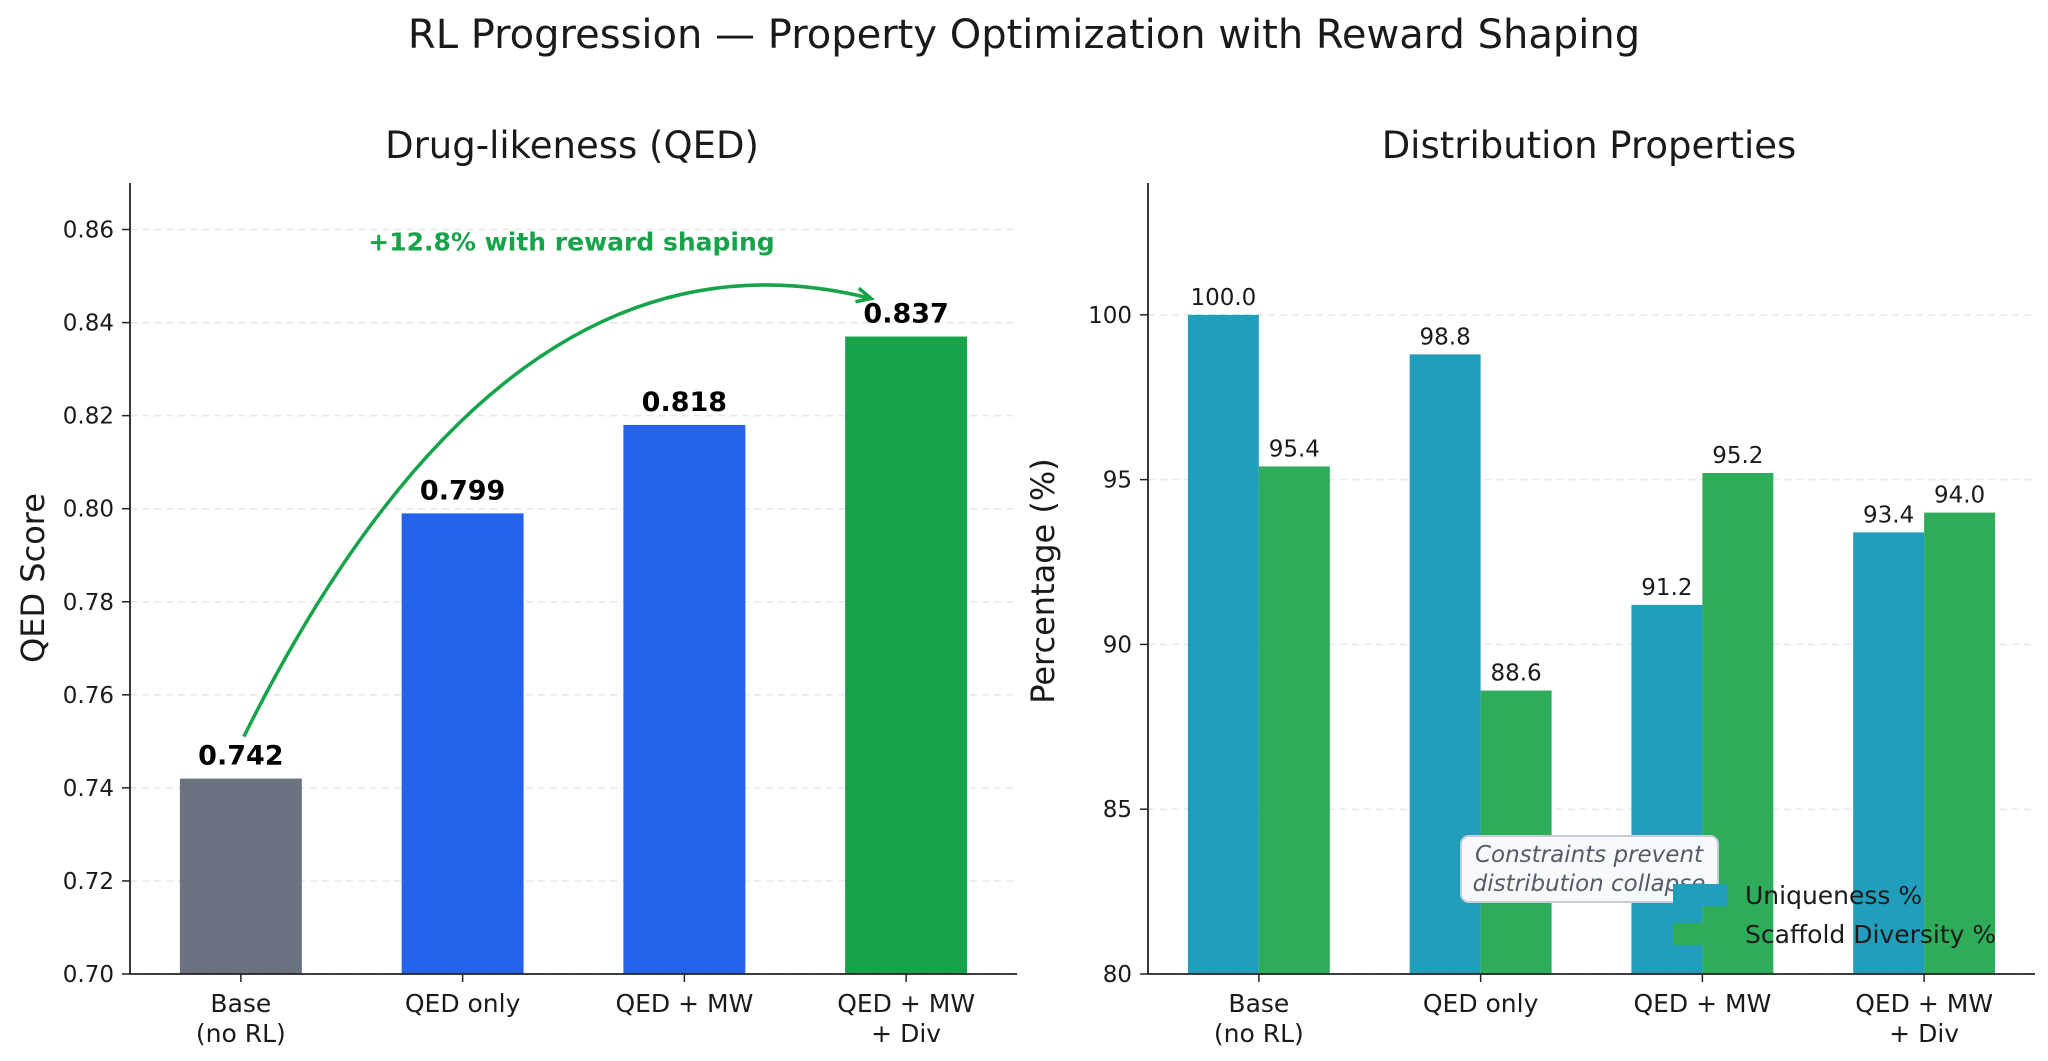 Image resolution: width=2048 pixels, height=1061 pixels. I want to click on qed-value-label: 0.837, so click(905, 314).